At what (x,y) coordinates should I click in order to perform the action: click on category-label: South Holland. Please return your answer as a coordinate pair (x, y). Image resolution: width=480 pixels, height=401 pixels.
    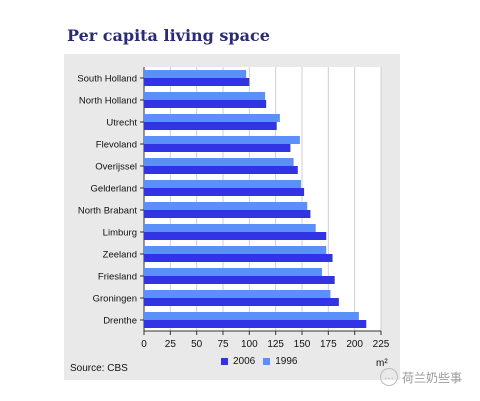
    Looking at the image, I should click on (107, 79).